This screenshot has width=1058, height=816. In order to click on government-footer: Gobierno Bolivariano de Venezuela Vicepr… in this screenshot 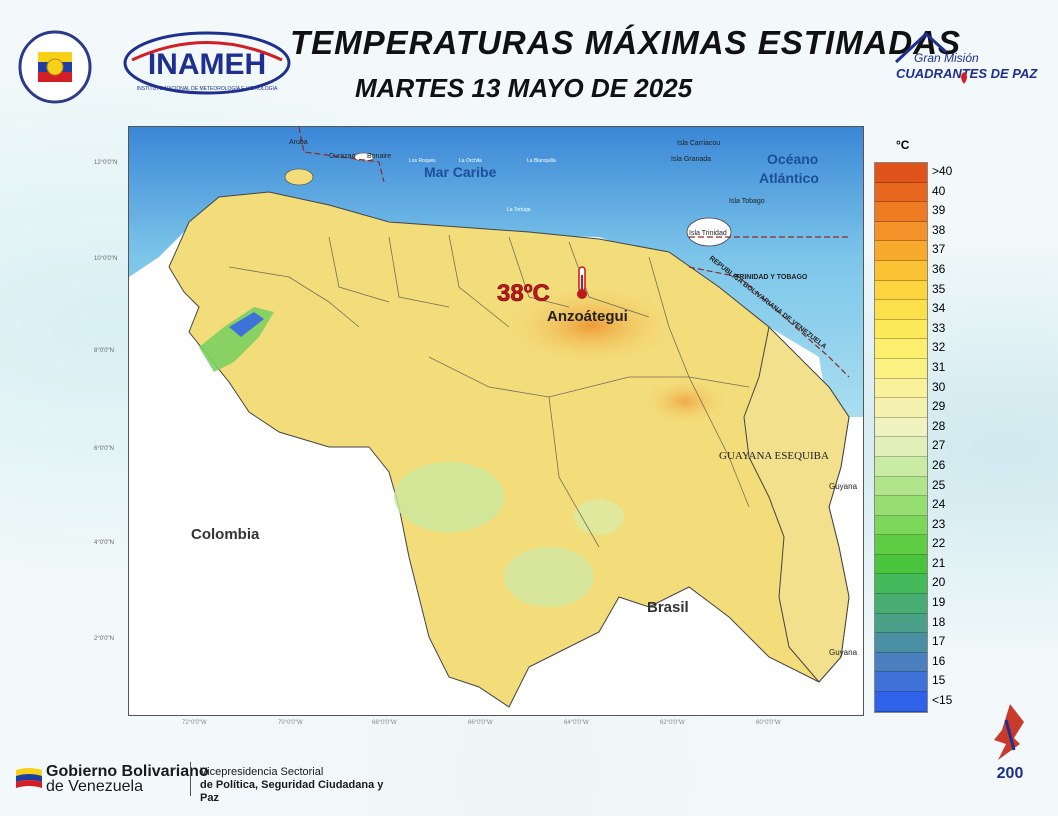, I will do `click(204, 782)`.